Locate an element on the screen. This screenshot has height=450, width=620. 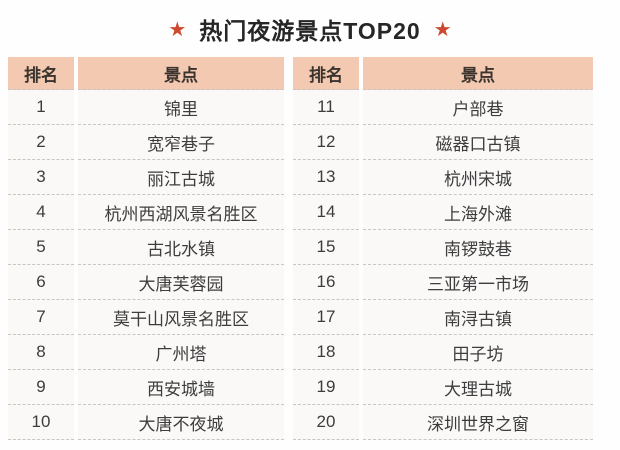
table-row: 13 杭州宋城 is located at coordinates (443, 177).